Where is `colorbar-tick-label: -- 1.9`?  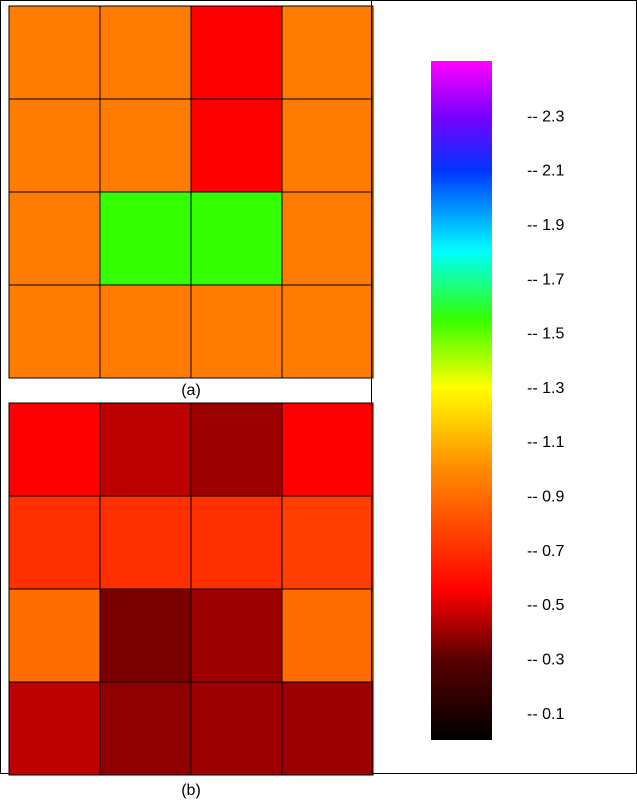 colorbar-tick-label: -- 1.9 is located at coordinates (545, 225).